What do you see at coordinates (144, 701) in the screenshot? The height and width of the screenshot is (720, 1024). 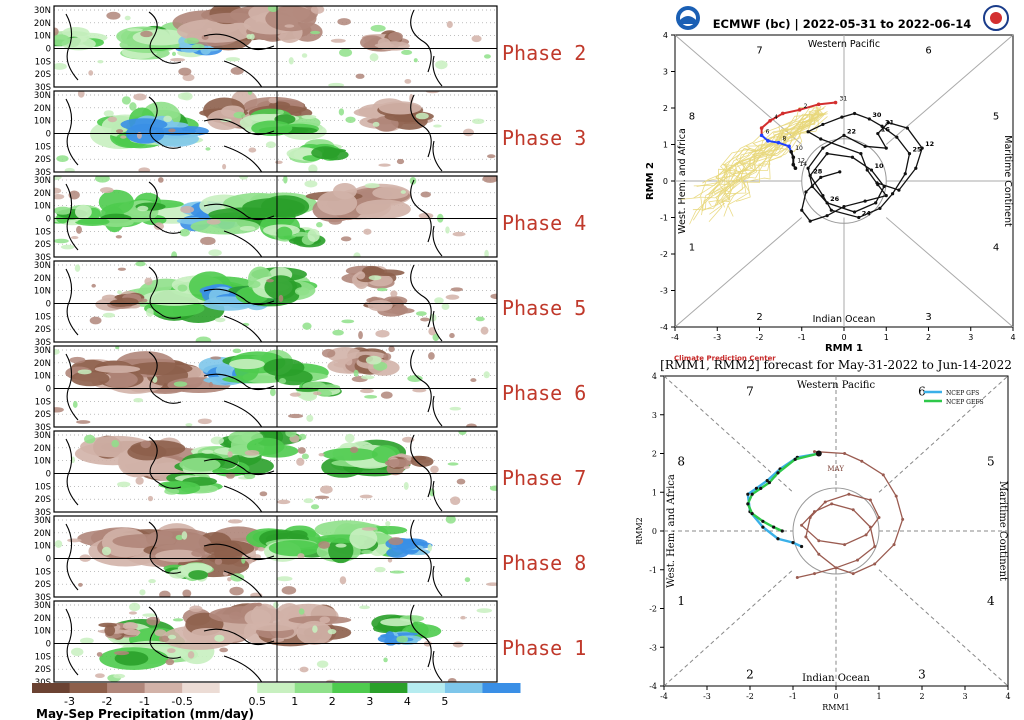 I see `colorbar-tick-label: -1` at bounding box center [144, 701].